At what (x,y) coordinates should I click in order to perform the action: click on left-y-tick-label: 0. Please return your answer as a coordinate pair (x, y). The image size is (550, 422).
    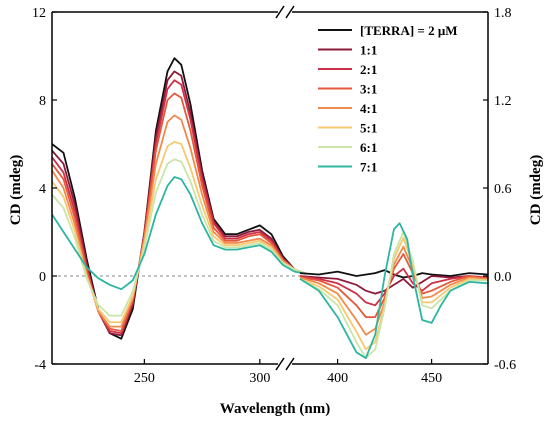
    Looking at the image, I should click on (42, 277).